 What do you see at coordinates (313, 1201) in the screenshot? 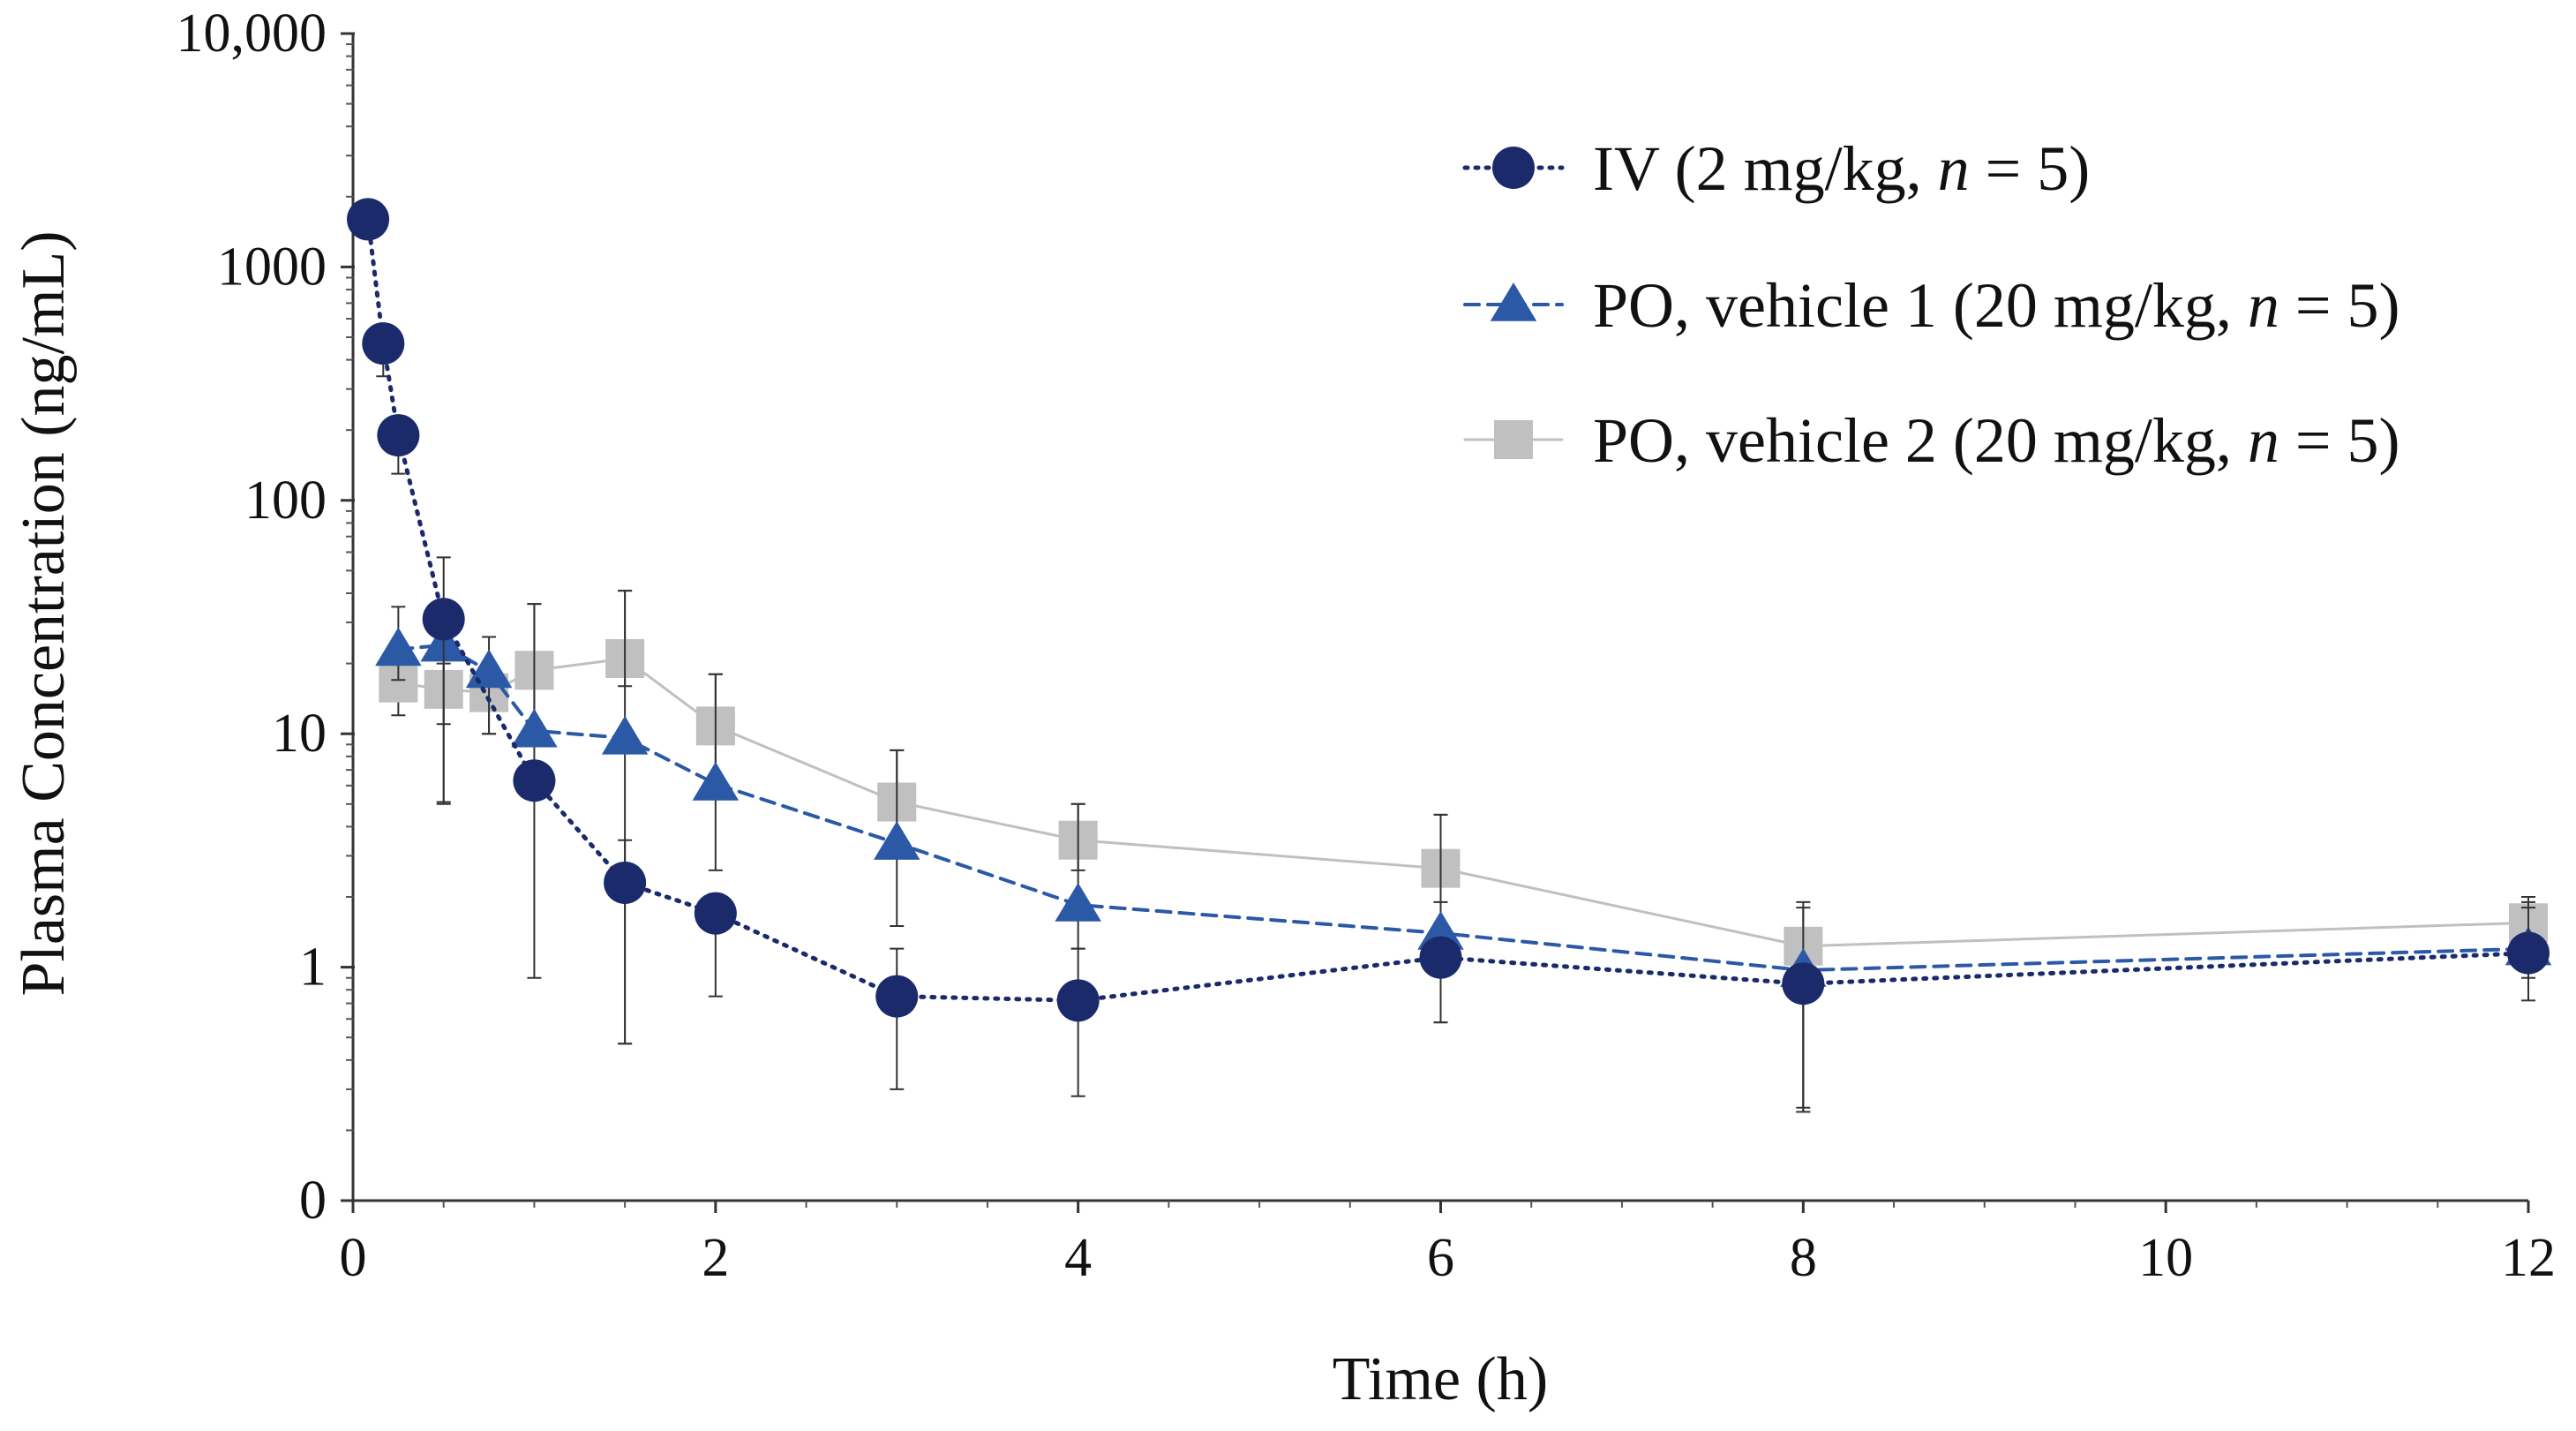
I see `y-tick-label: 0` at bounding box center [313, 1201].